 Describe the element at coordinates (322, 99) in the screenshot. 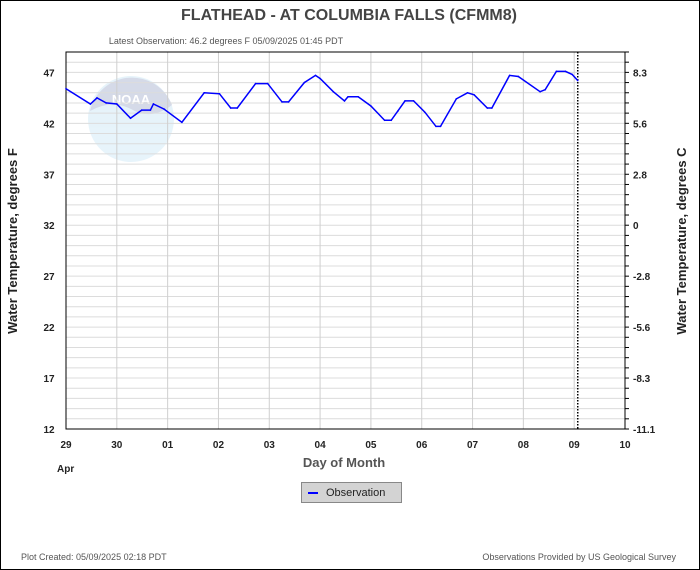

I see `series-line-observation` at that location.